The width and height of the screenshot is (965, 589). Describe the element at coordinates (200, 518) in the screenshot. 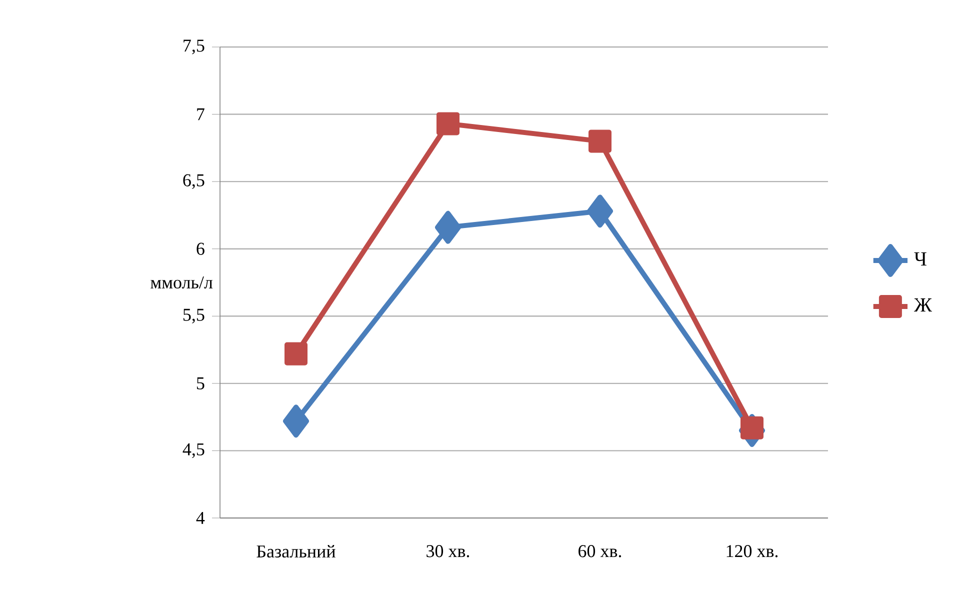

I see `y-tick-label: 4` at that location.